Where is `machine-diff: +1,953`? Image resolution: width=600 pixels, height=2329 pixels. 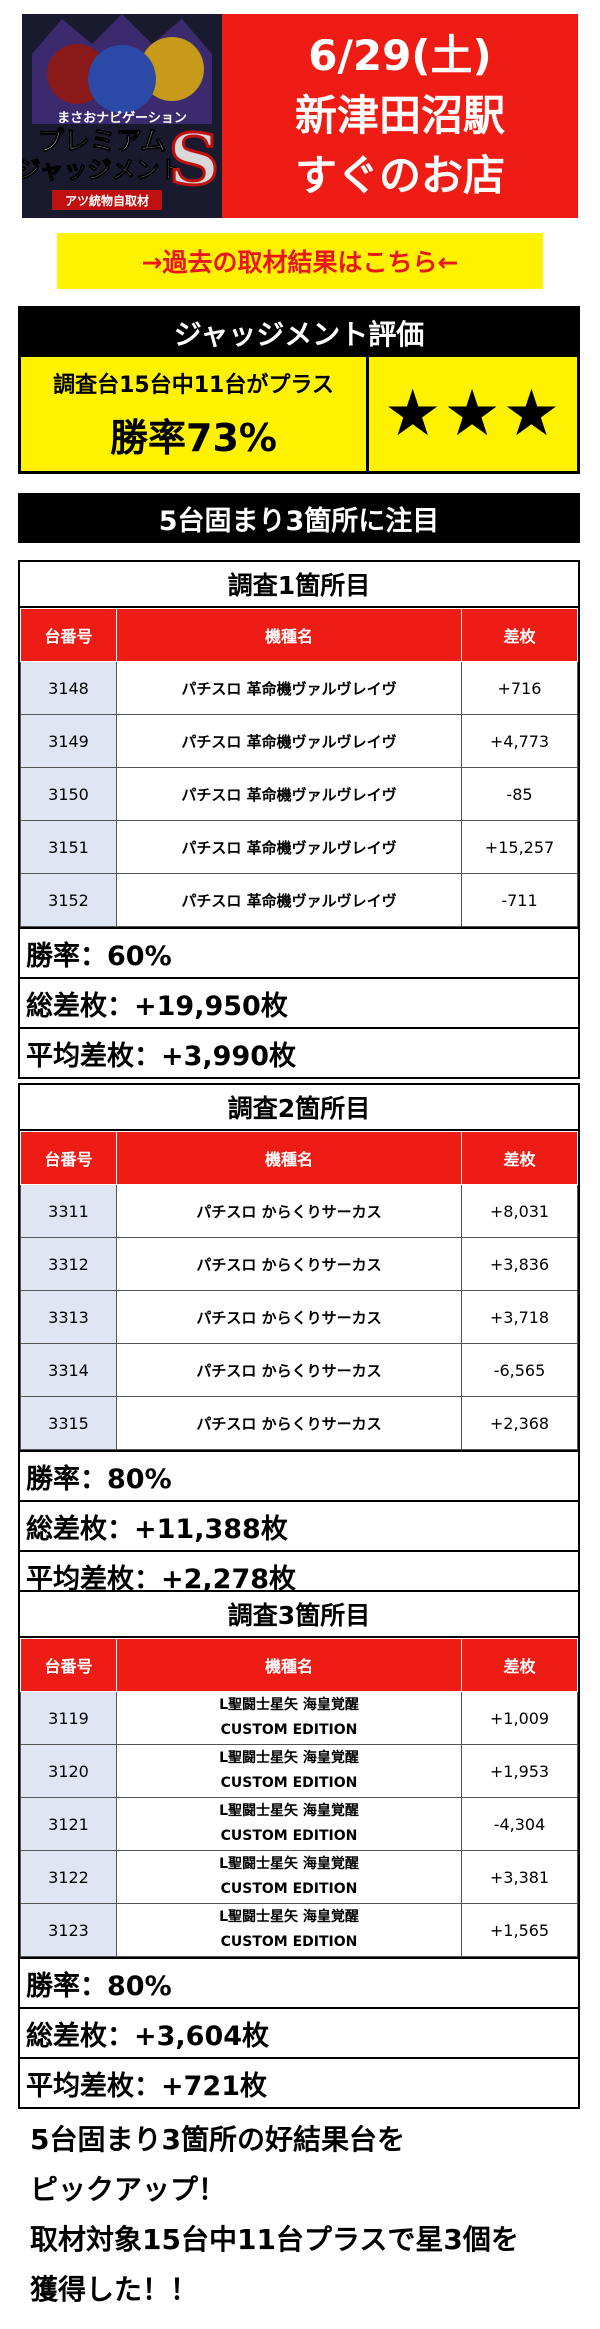 machine-diff: +1,953 is located at coordinates (519, 1771).